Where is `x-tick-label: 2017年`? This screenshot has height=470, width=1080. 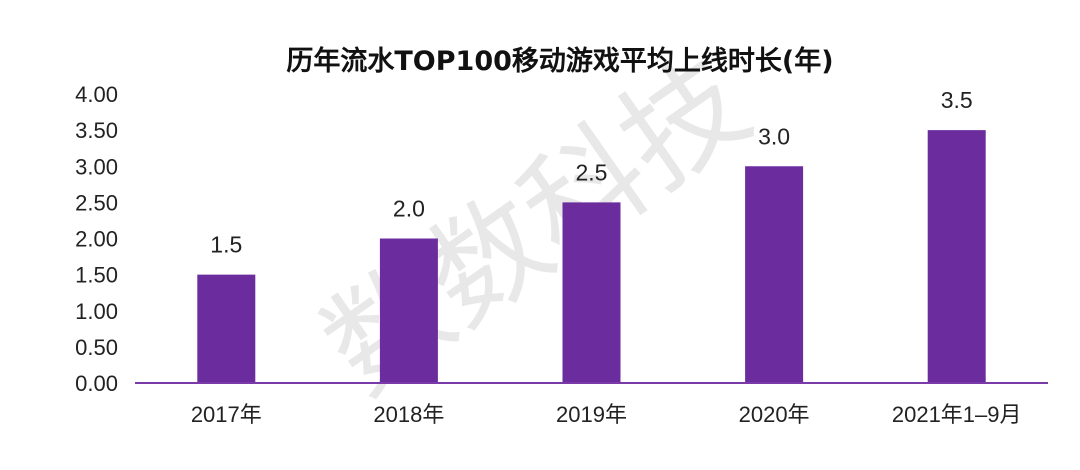
x-tick-label: 2017年 is located at coordinates (226, 414).